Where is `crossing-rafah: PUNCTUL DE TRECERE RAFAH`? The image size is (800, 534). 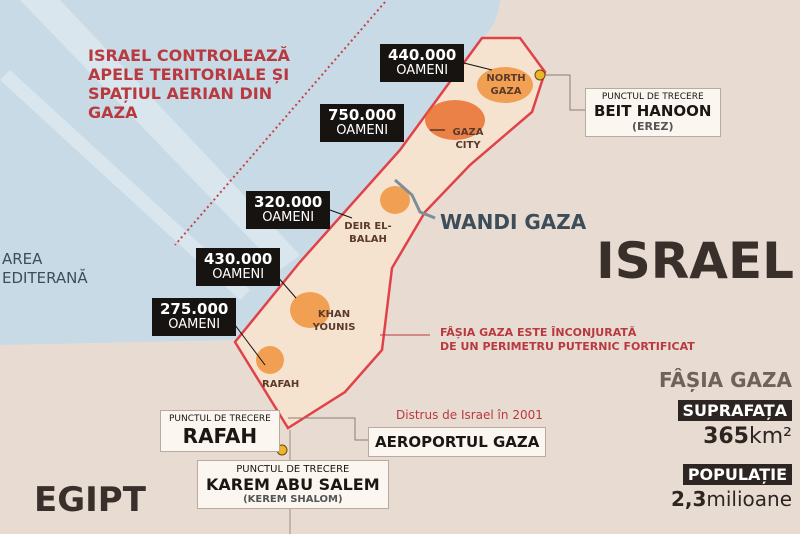 crossing-rafah: PUNCTUL DE TRECERE RAFAH is located at coordinates (220, 431).